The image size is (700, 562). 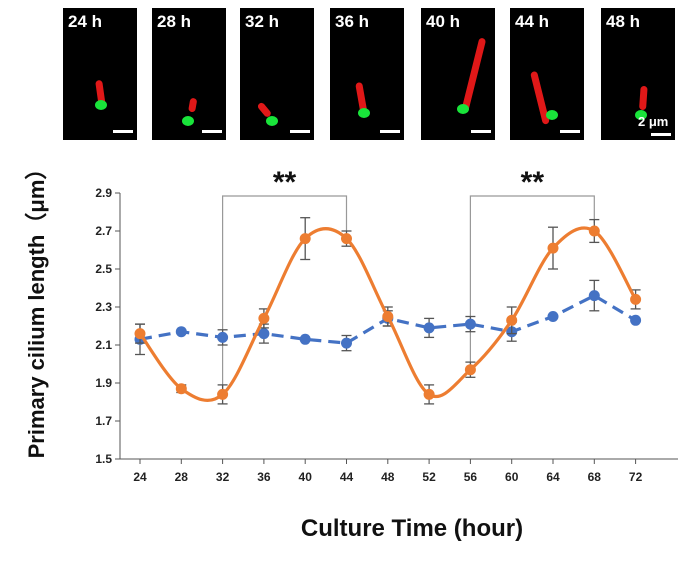 I want to click on x-tick-label: 68, so click(x=595, y=477).